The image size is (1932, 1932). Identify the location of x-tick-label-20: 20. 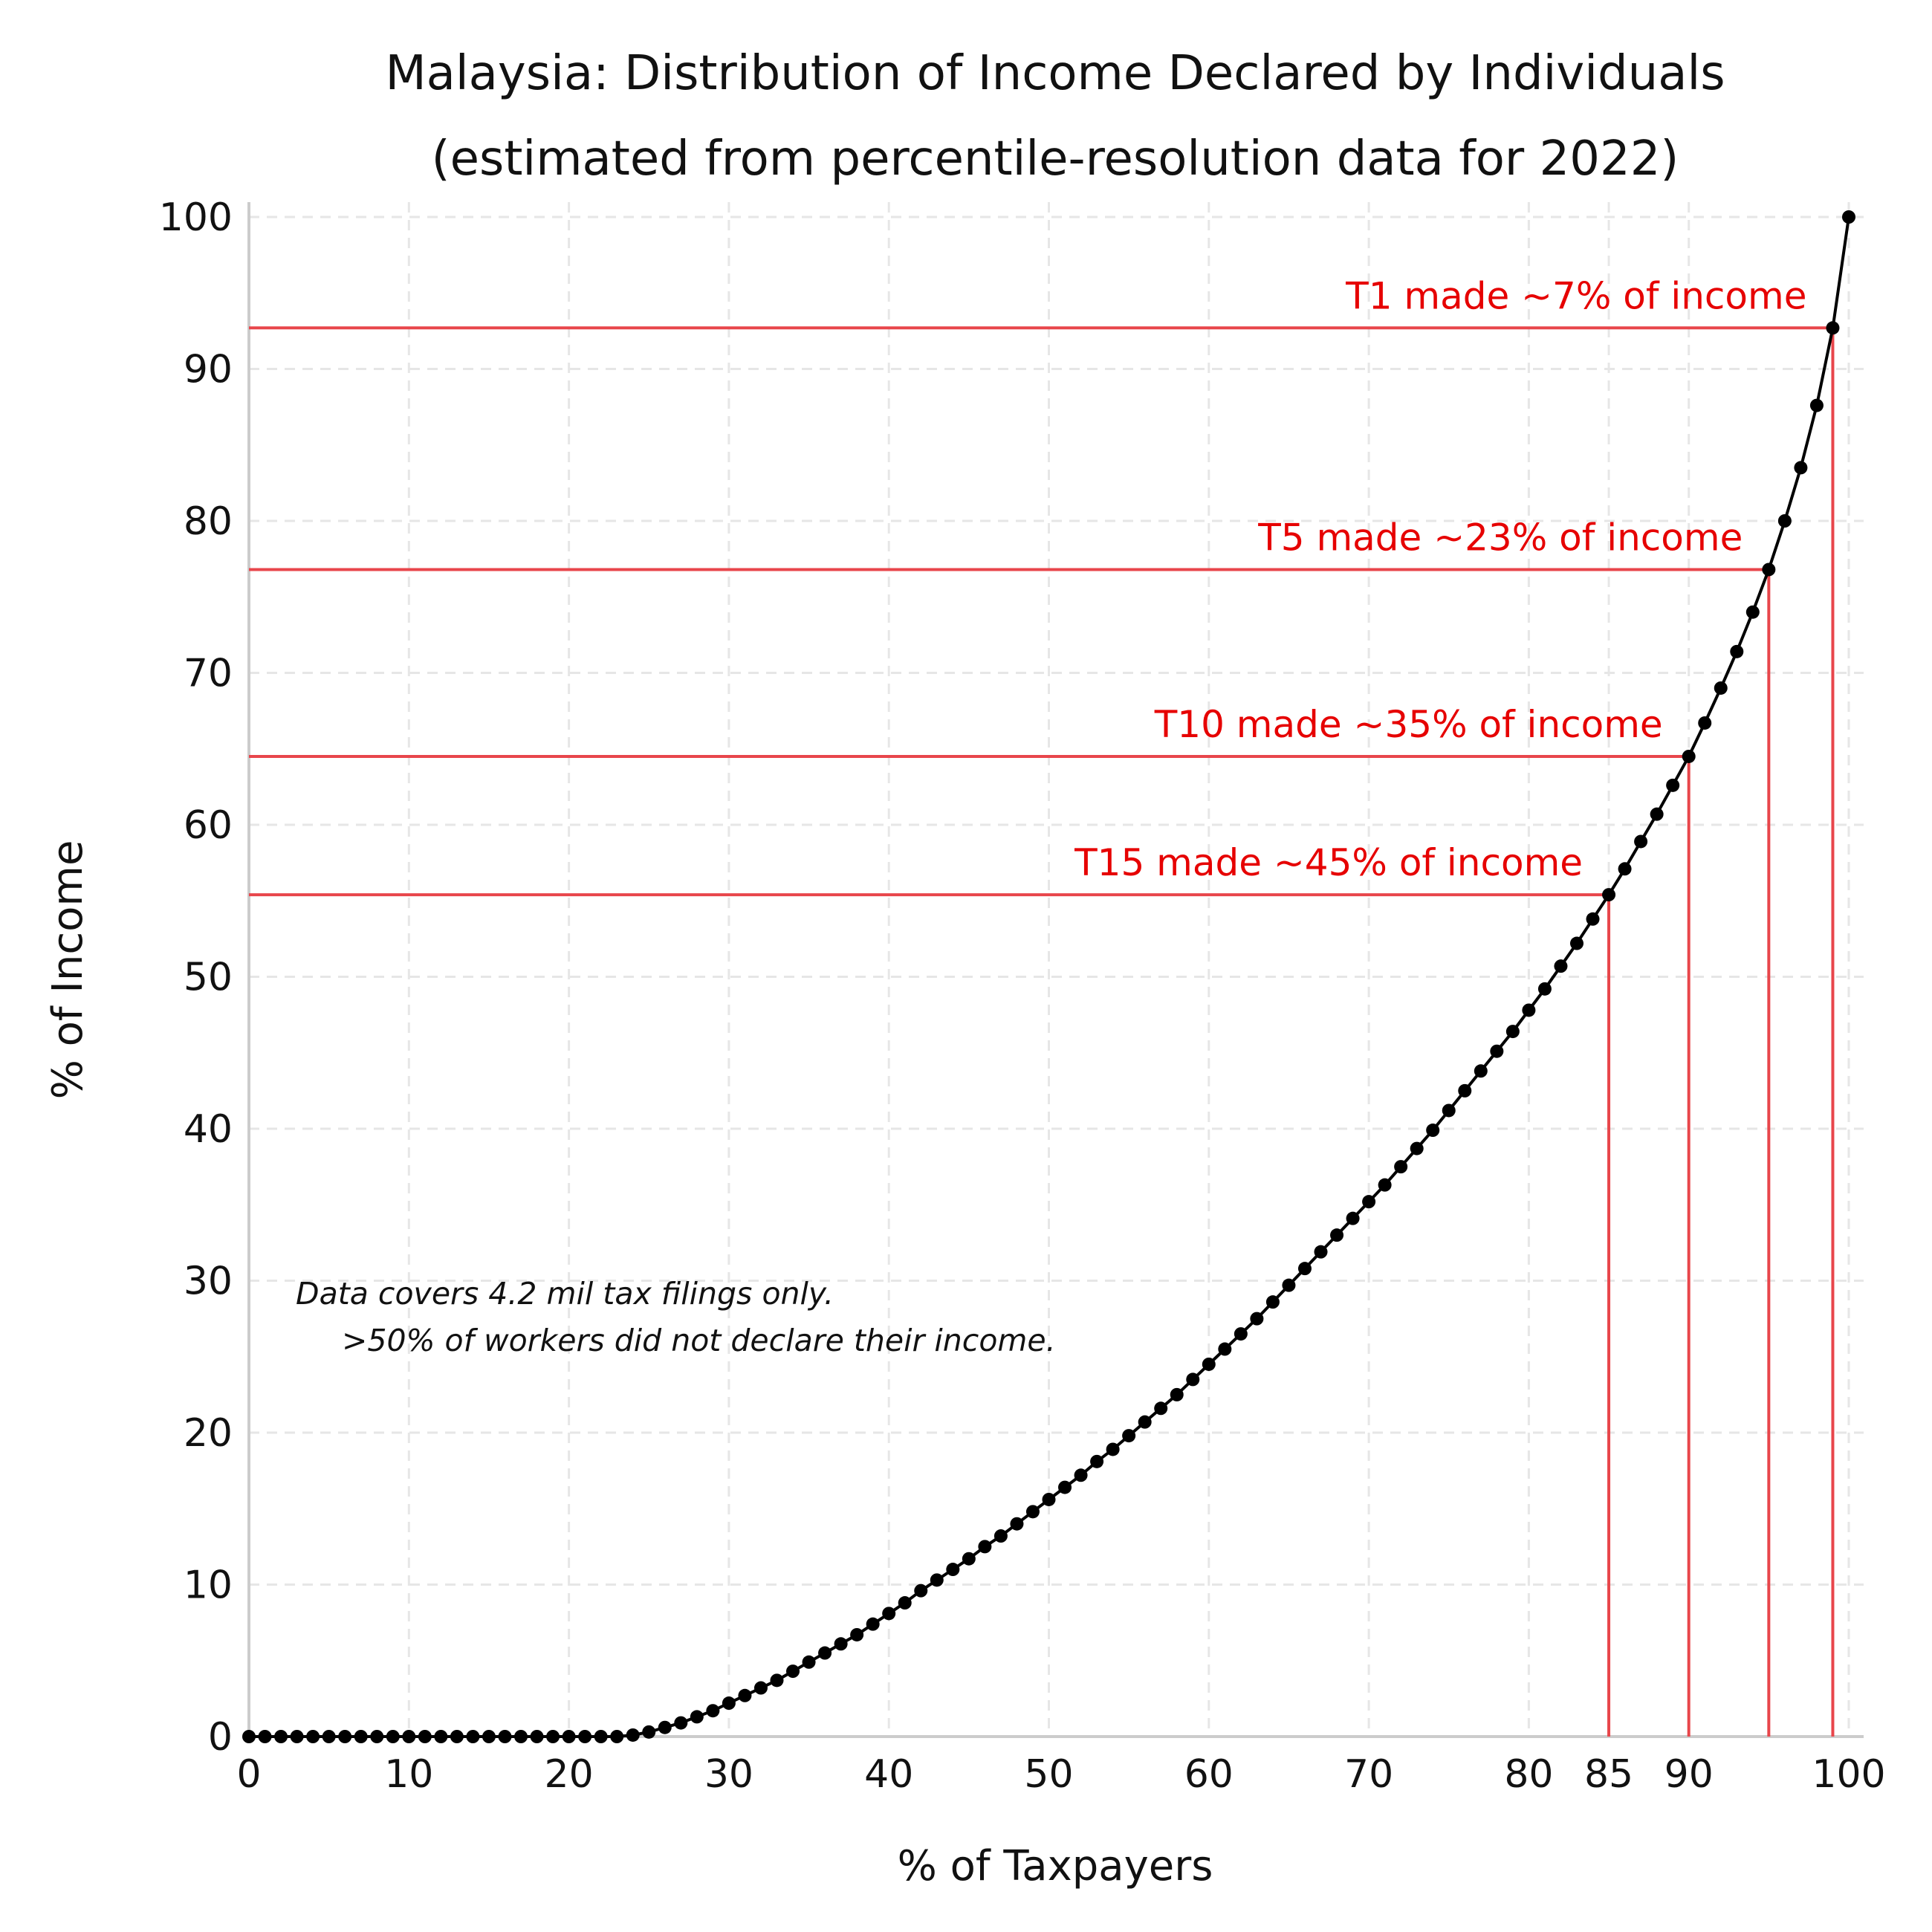
(569, 1774).